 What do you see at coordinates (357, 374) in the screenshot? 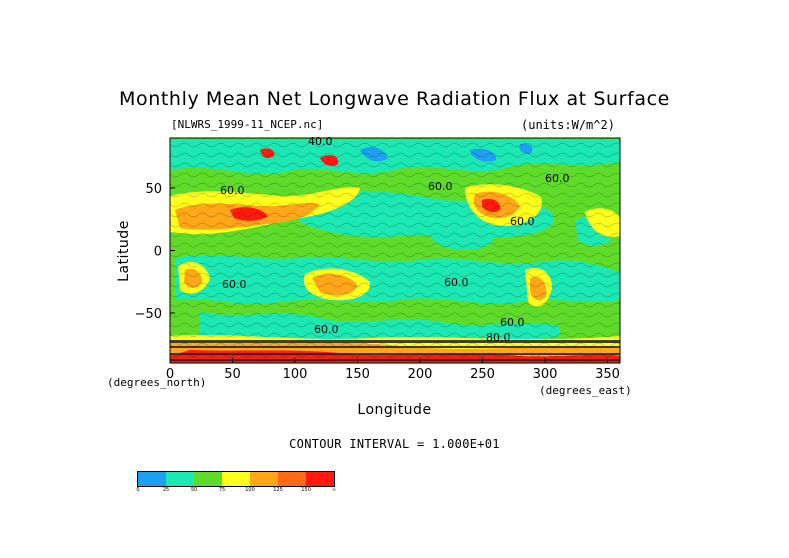
I see `x-tick-label: 150` at bounding box center [357, 374].